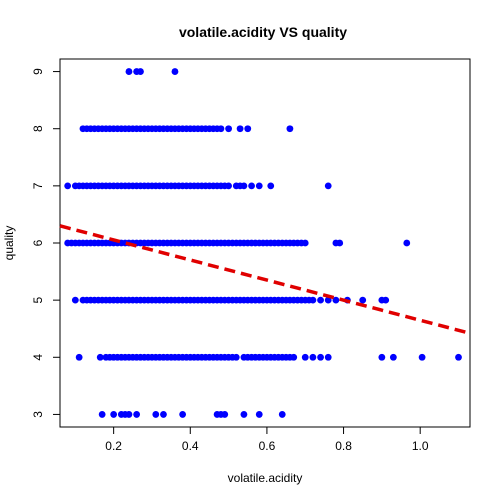 This screenshot has width=500, height=500. I want to click on y-tick-label: 6, so click(38, 242).